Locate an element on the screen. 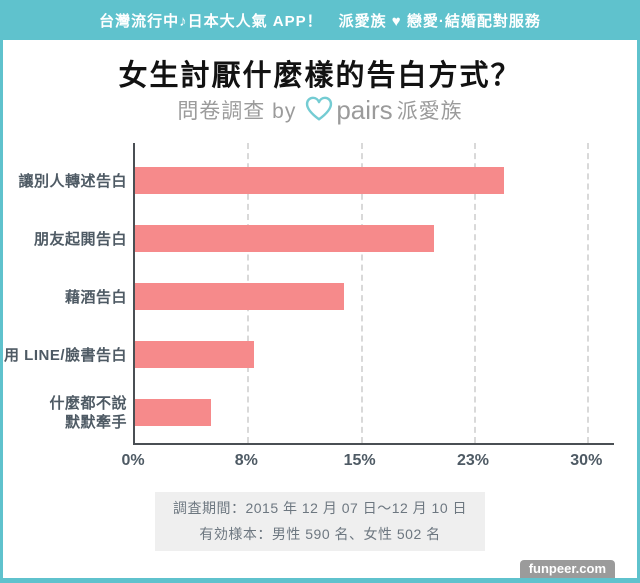 The image size is (640, 583). header-banner: 台灣流行中♪日本大人氣 APP！ 派愛族 ♥ 戀愛·結婚配對服務 is located at coordinates (320, 20).